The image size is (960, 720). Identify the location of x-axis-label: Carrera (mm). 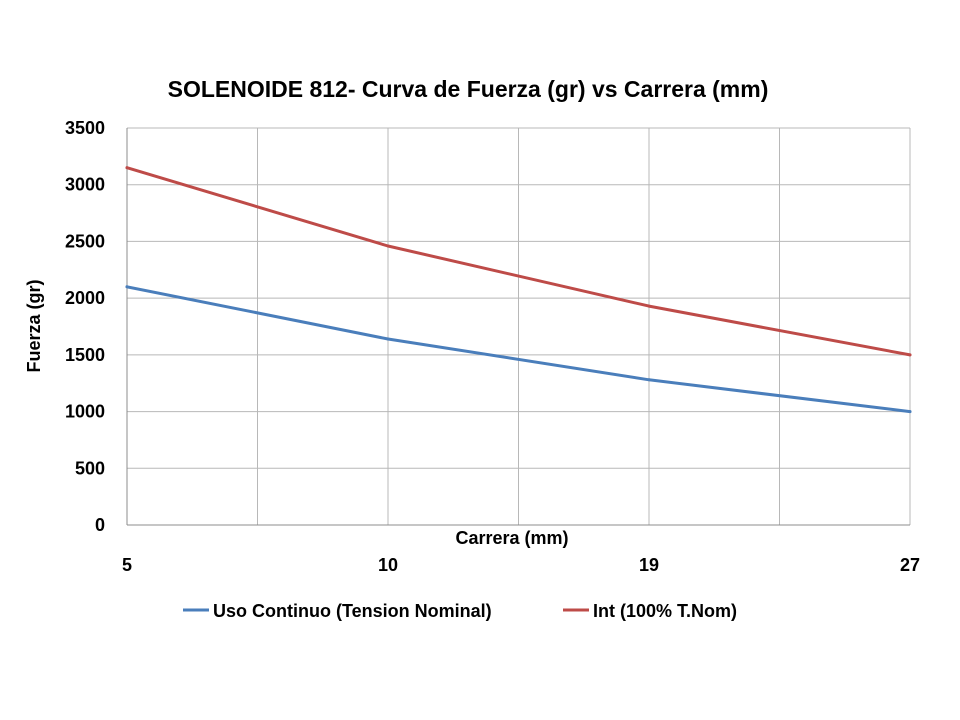
(511, 538).